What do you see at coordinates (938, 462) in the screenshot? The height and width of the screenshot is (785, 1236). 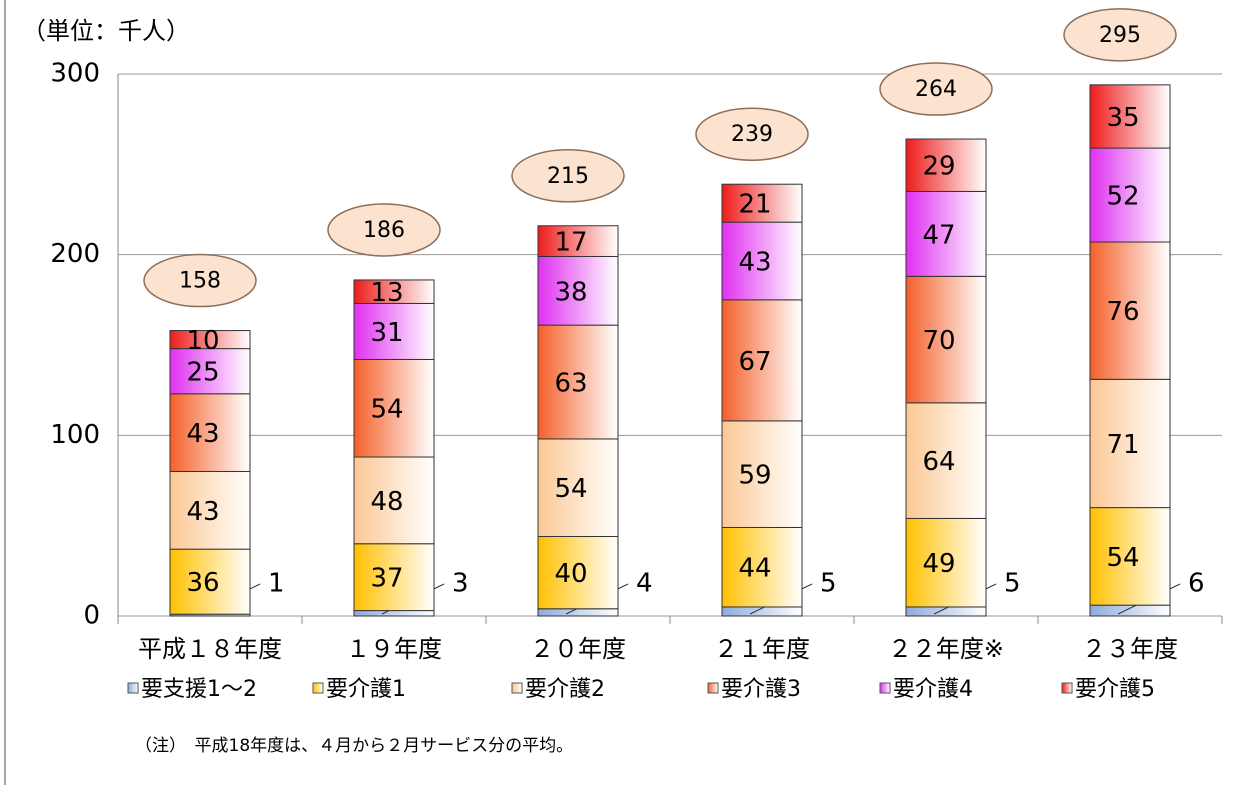 I see `value-label: 64` at bounding box center [938, 462].